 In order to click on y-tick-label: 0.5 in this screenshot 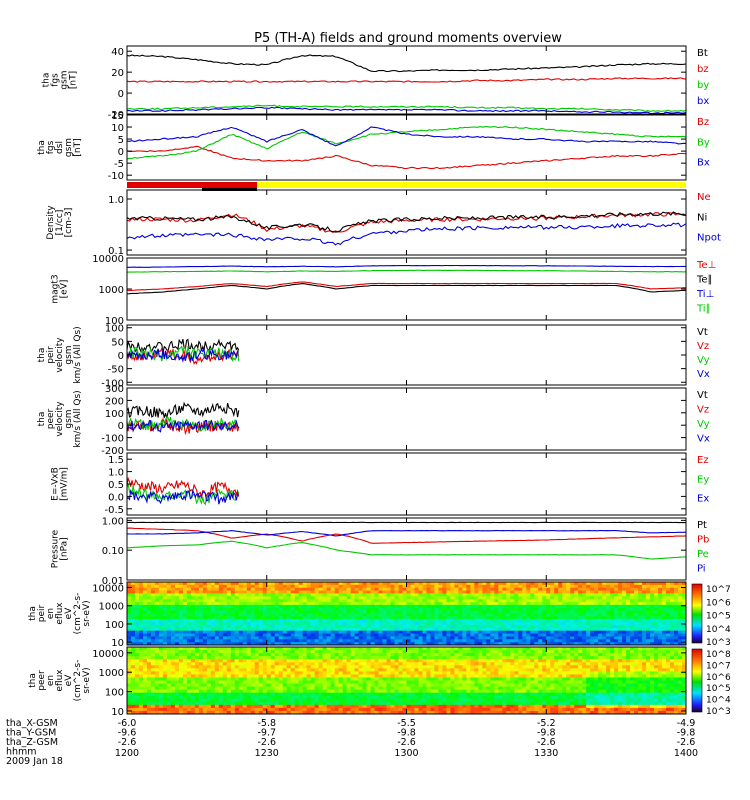, I will do `click(116, 485)`.